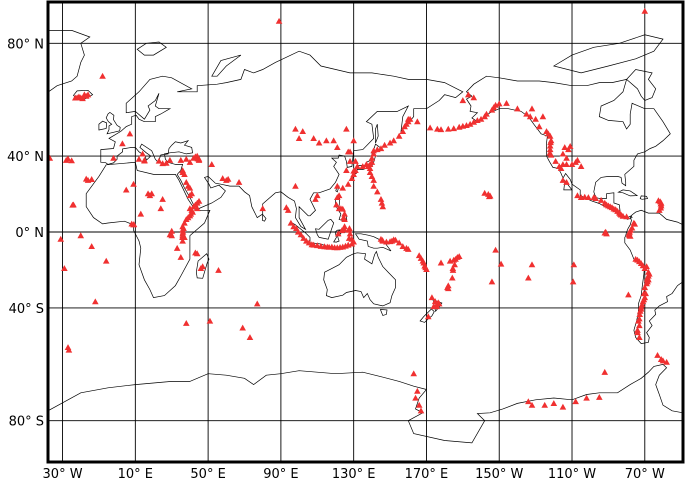  Describe the element at coordinates (383, 312) in the screenshot. I see `coastline-tasmania` at that location.